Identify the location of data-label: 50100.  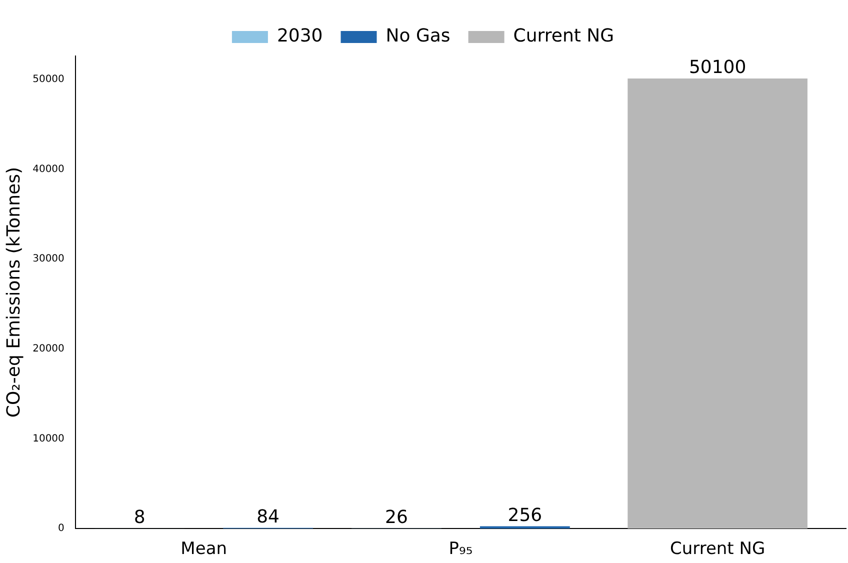
(717, 67).